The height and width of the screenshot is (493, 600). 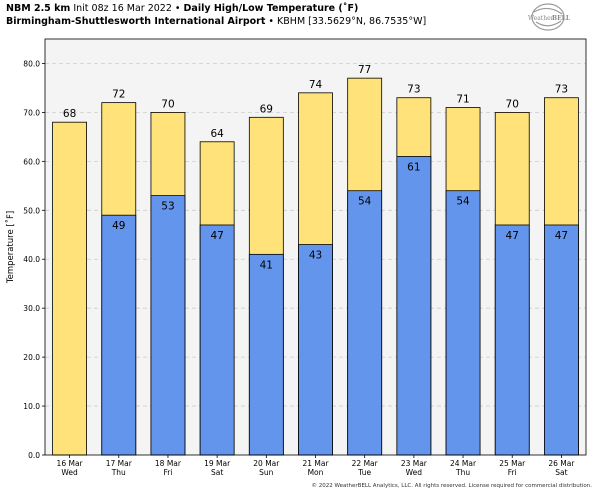 What do you see at coordinates (34, 455) in the screenshot?
I see `y-tick-label: 0.0` at bounding box center [34, 455].